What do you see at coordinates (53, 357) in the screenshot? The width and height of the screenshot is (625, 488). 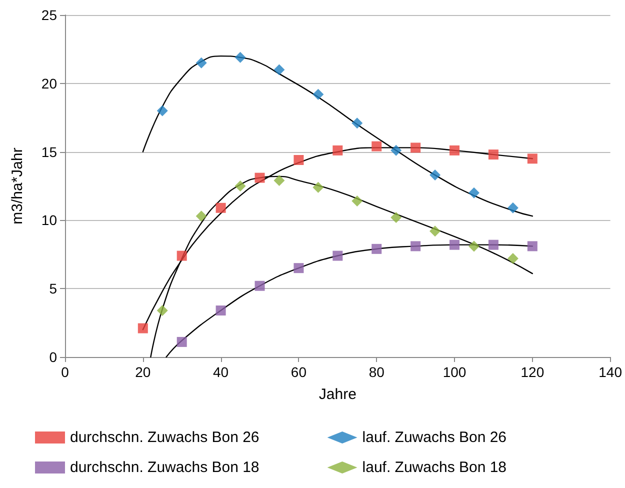 I see `y-tick-label: 0` at bounding box center [53, 357].